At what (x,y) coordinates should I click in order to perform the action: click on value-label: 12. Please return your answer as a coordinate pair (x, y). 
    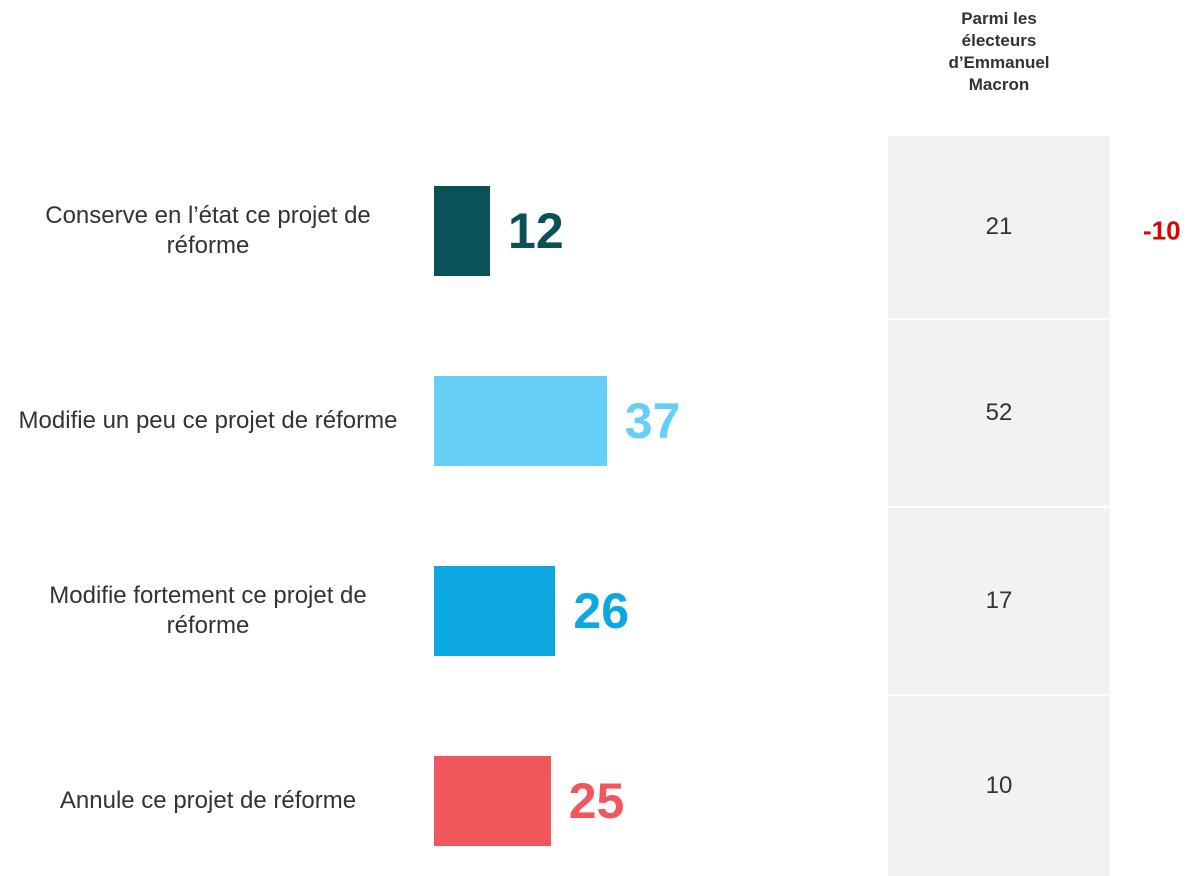
    Looking at the image, I should click on (536, 231).